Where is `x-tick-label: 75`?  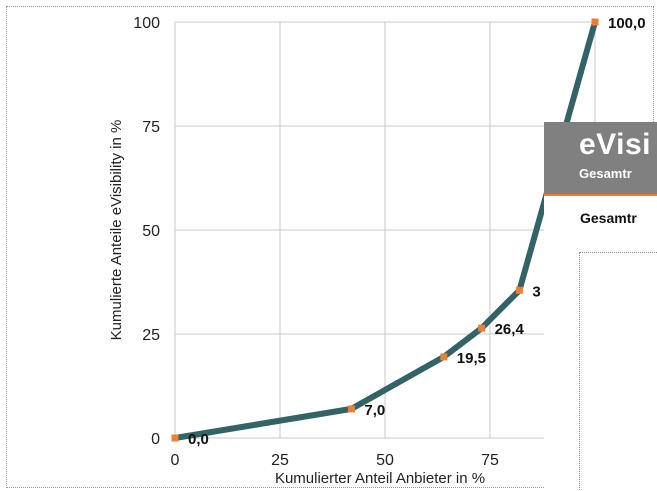
x-tick-label: 75 is located at coordinates (490, 460).